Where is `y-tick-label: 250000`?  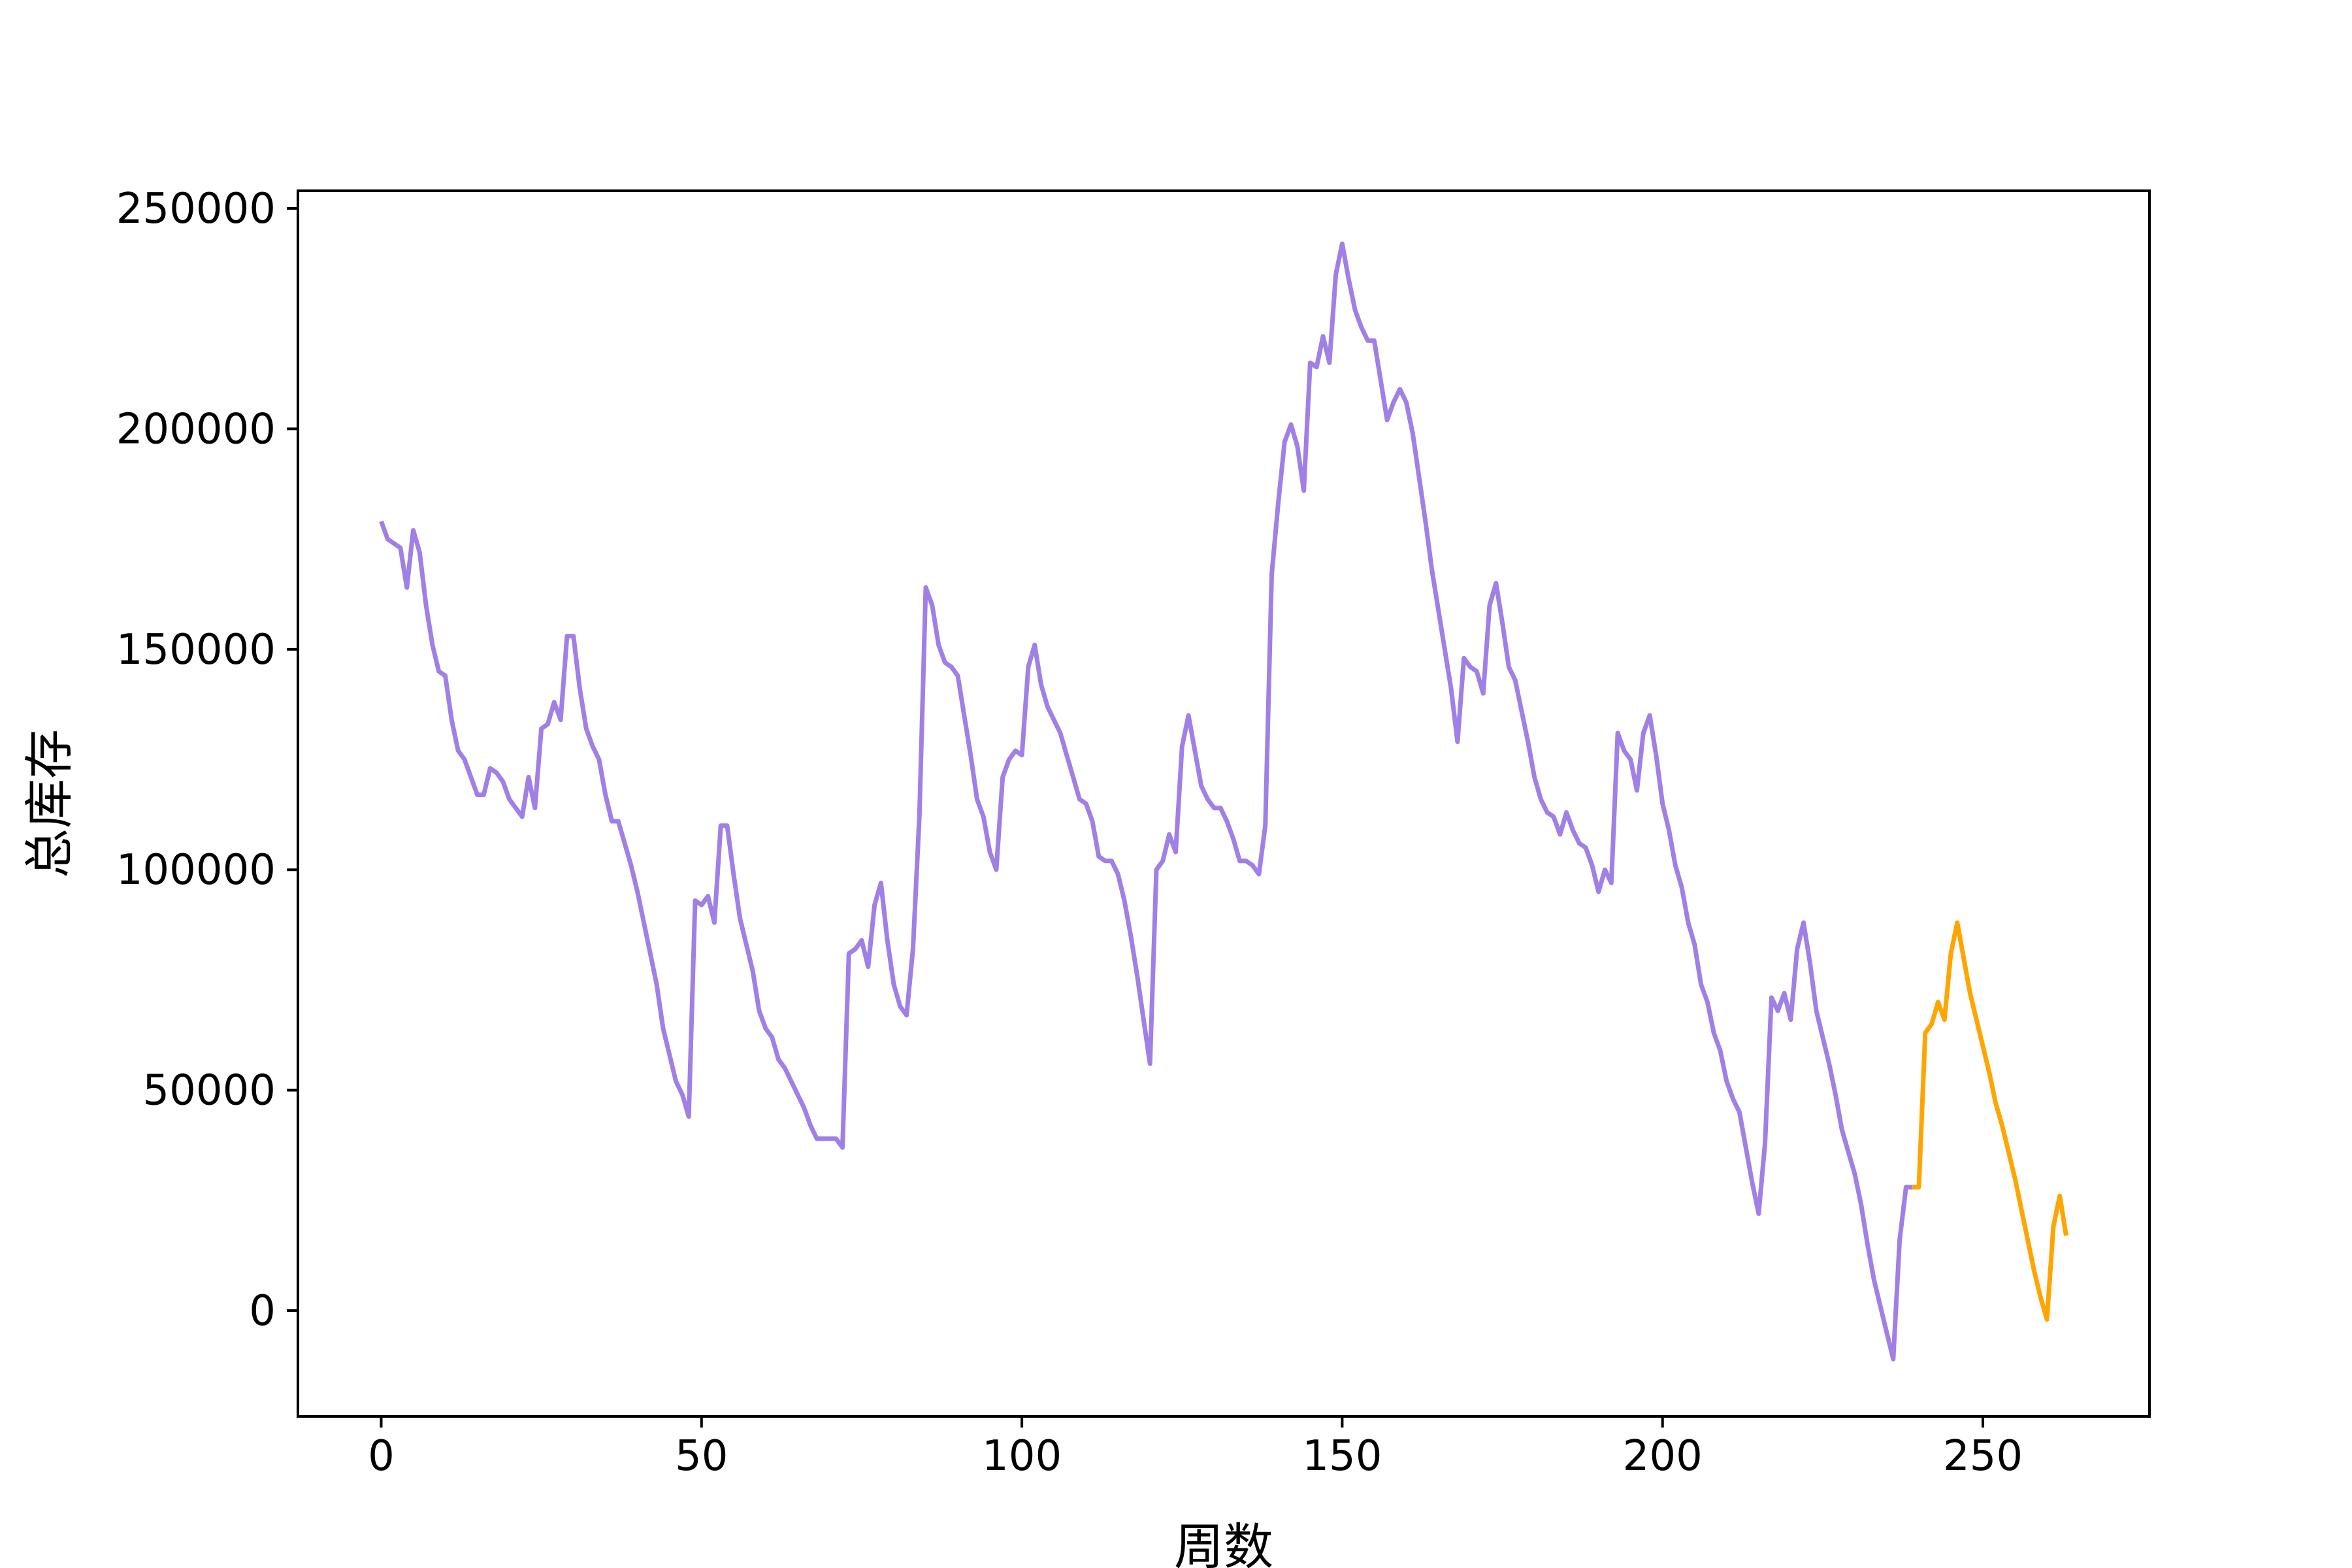
y-tick-label: 250000 is located at coordinates (196, 209).